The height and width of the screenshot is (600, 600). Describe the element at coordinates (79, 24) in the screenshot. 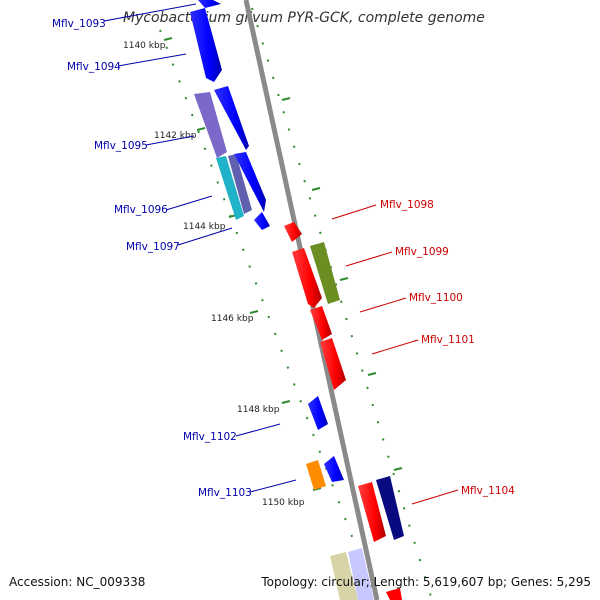

I see `gene-label-mflv-1093: Mflv_1093` at that location.